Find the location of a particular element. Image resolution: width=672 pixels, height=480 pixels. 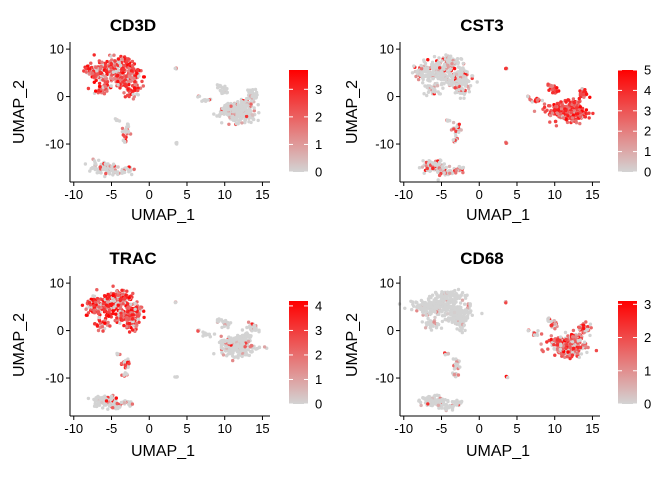

colorbar-tick-label: 0 is located at coordinates (647, 404).